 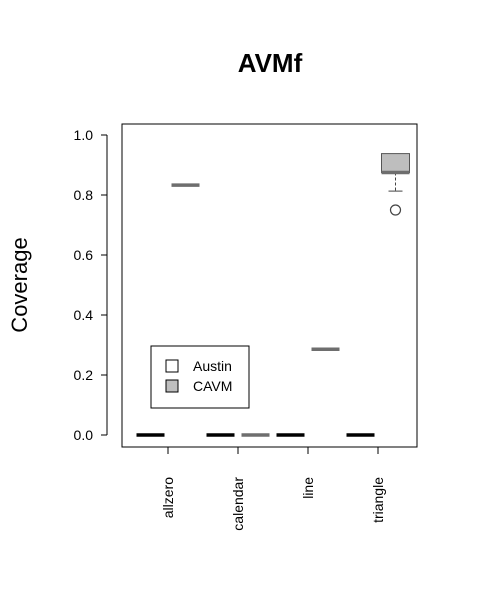 What do you see at coordinates (268, 488) in the screenshot?
I see `x-axis: allzero calendar line triangle` at bounding box center [268, 488].